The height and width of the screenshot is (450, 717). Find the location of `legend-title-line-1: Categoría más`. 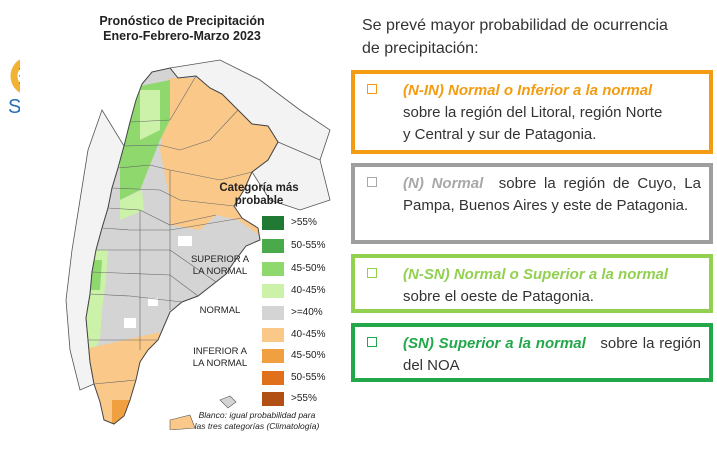

legend-title-line-1: Categoría más is located at coordinates (259, 188).